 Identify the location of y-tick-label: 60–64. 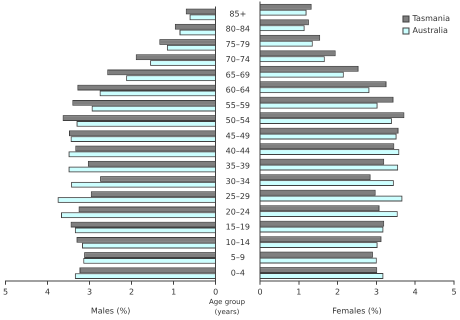
(238, 90).